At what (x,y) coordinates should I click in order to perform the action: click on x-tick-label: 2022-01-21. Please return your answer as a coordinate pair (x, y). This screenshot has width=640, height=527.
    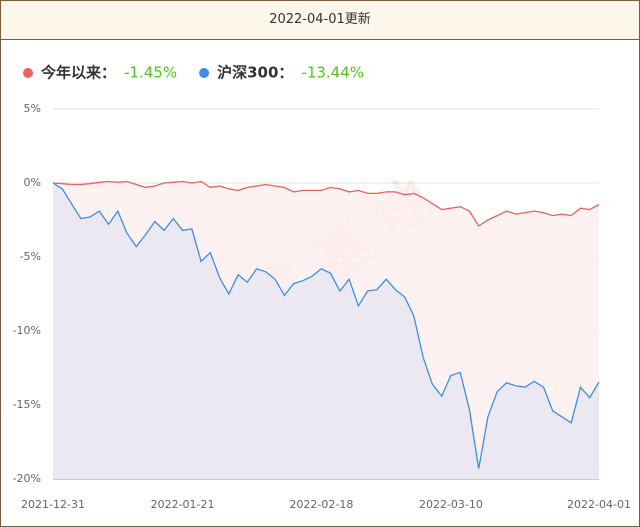
    Looking at the image, I should click on (183, 504).